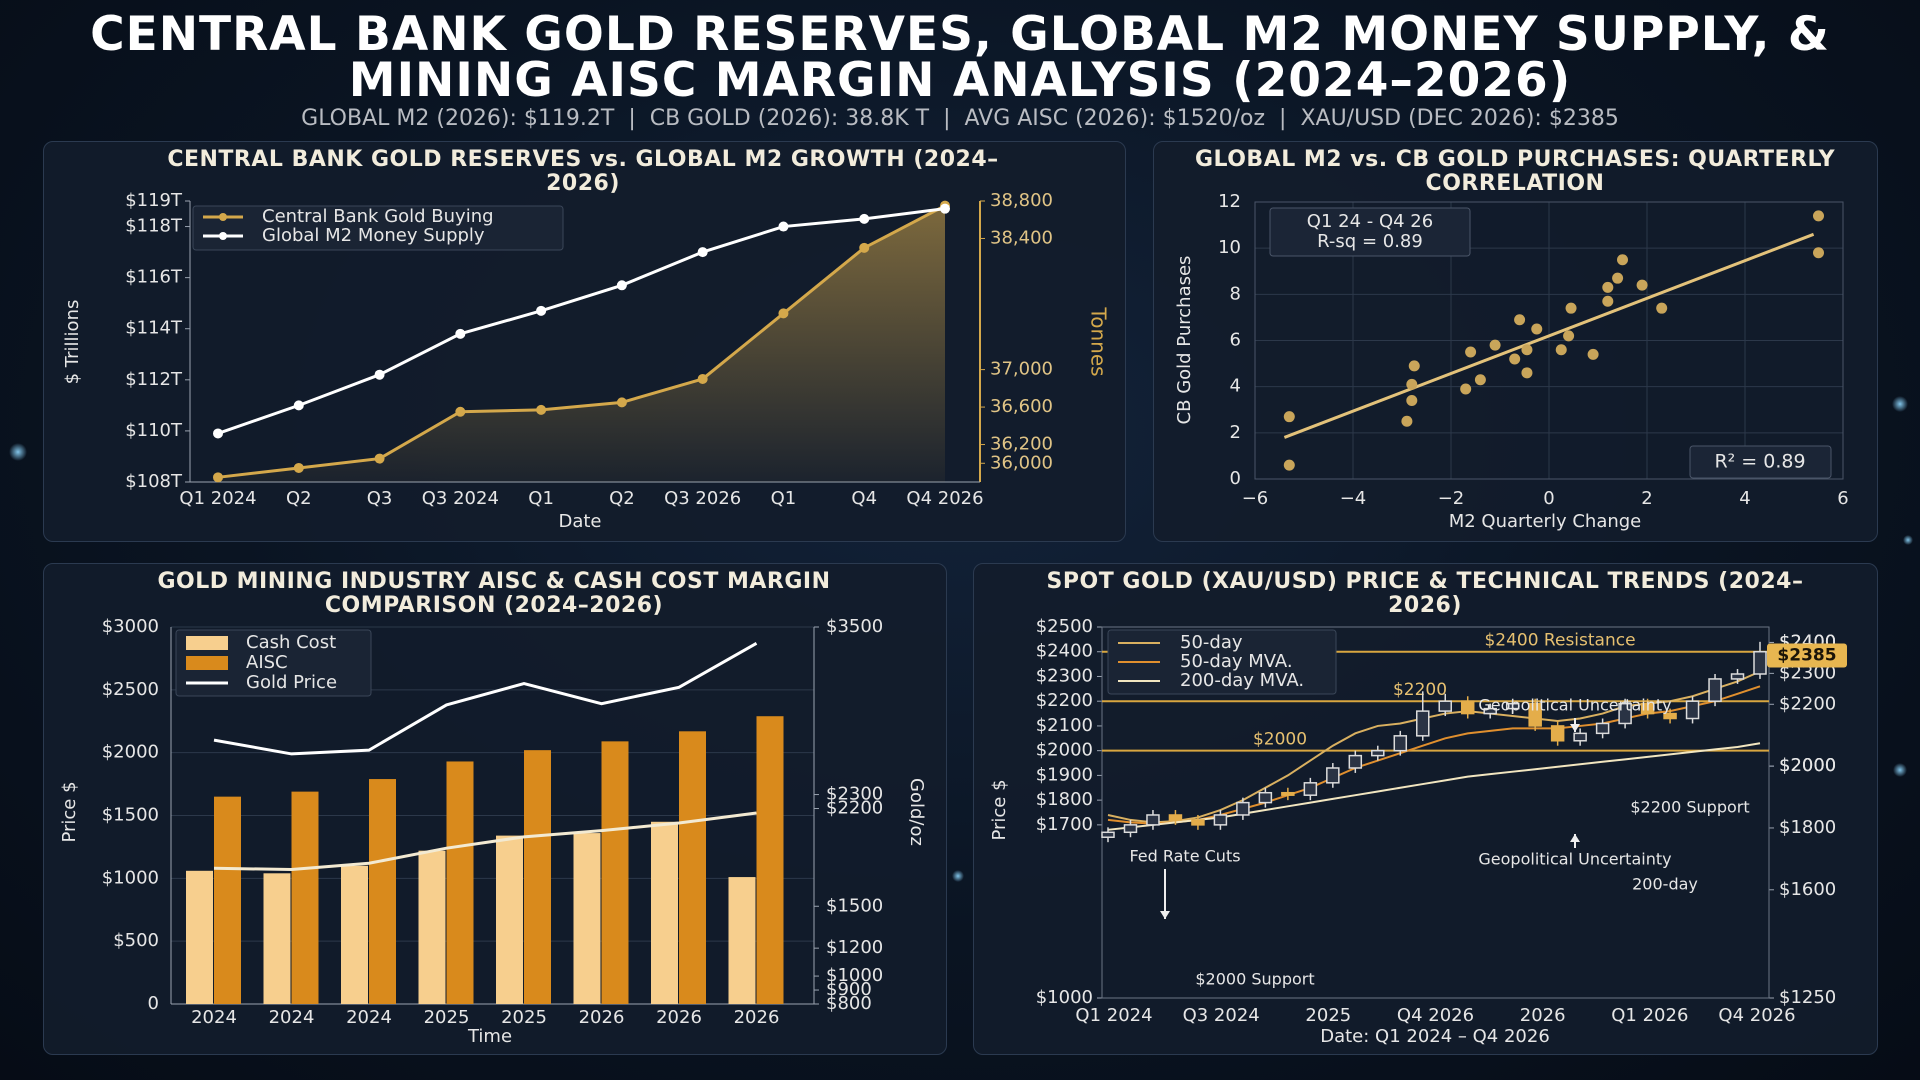 The width and height of the screenshot is (1920, 1080). What do you see at coordinates (130, 752) in the screenshot?
I see `y-tick-label: $2000` at bounding box center [130, 752].